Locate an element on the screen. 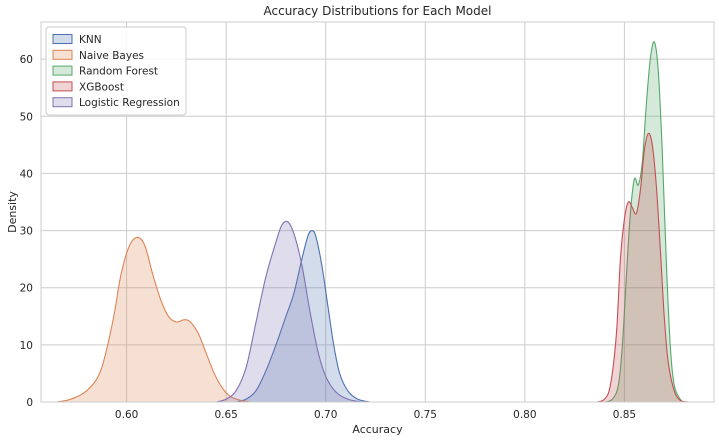  x-axis-ticks: 0.60 0.65 0.70 0.75 0.80 0.85 is located at coordinates (375, 415).